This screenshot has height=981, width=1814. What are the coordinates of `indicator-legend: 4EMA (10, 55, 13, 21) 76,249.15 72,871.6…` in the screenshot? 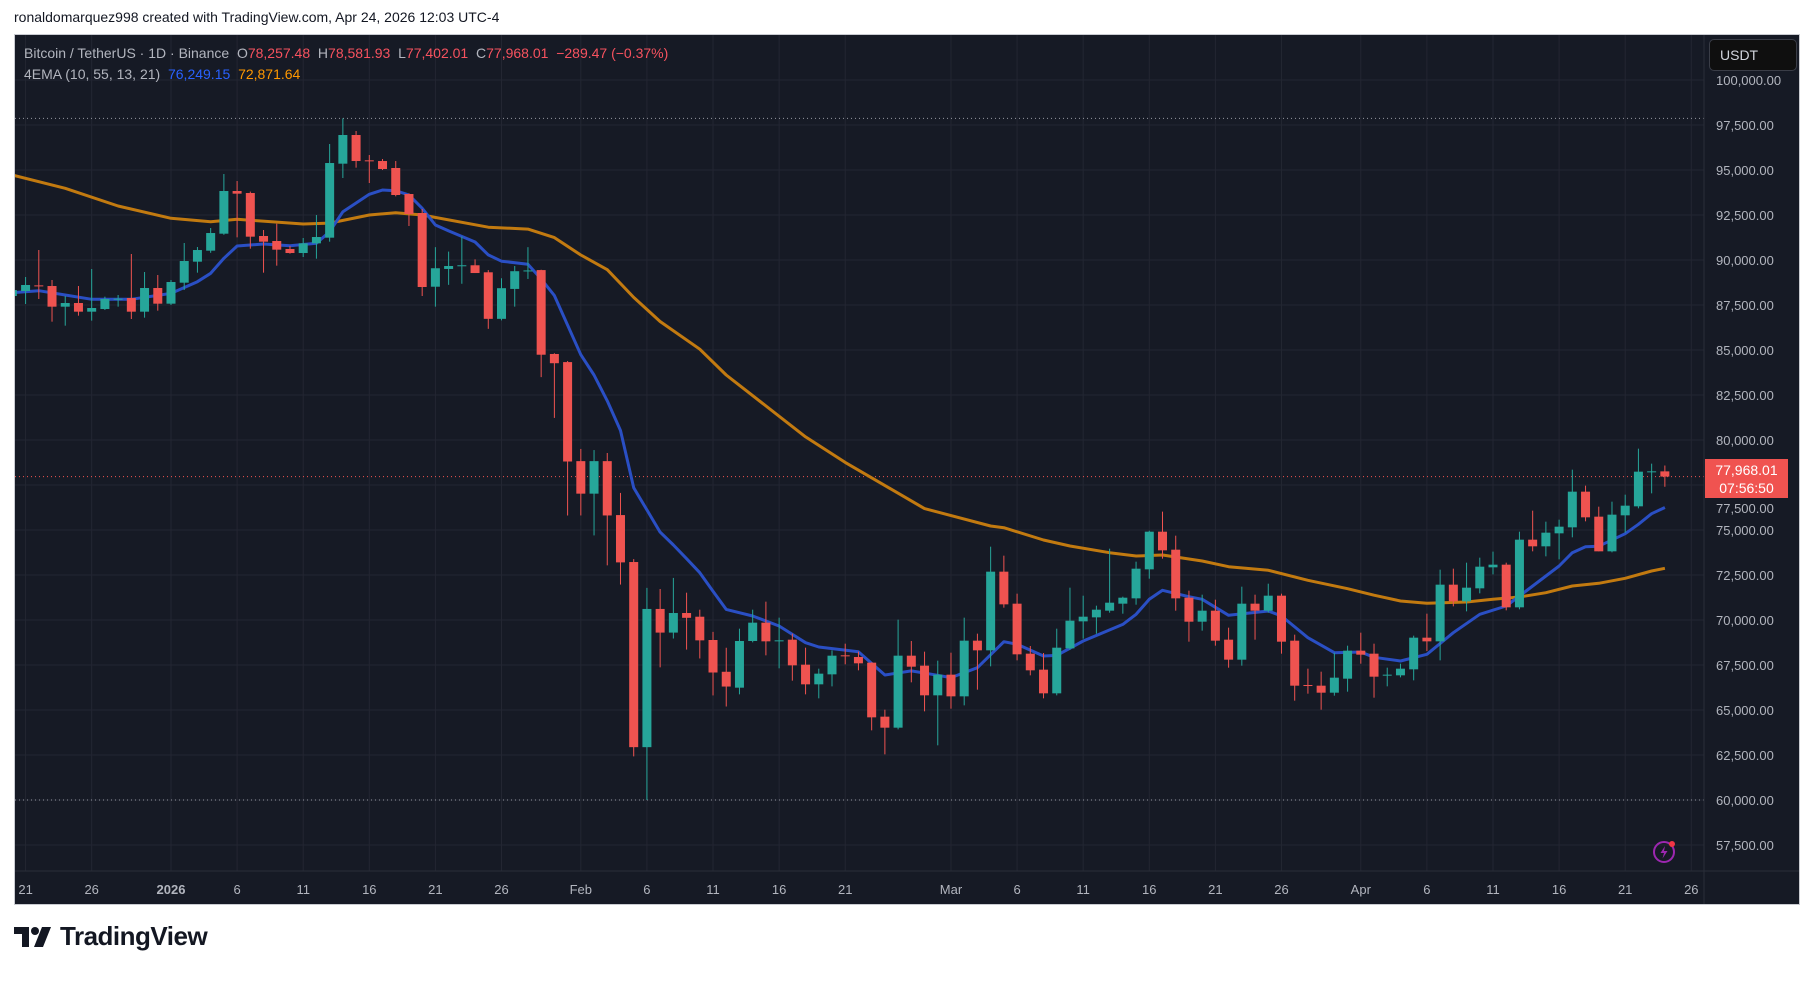 It's located at (162, 74).